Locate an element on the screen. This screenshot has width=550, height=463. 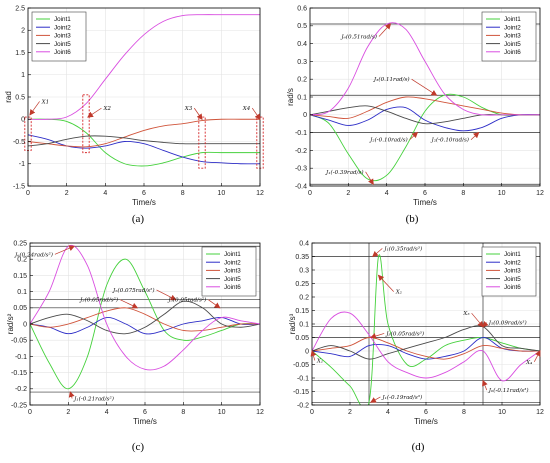
y-axis-label: rad/s² is located at coordinates (10, 323).